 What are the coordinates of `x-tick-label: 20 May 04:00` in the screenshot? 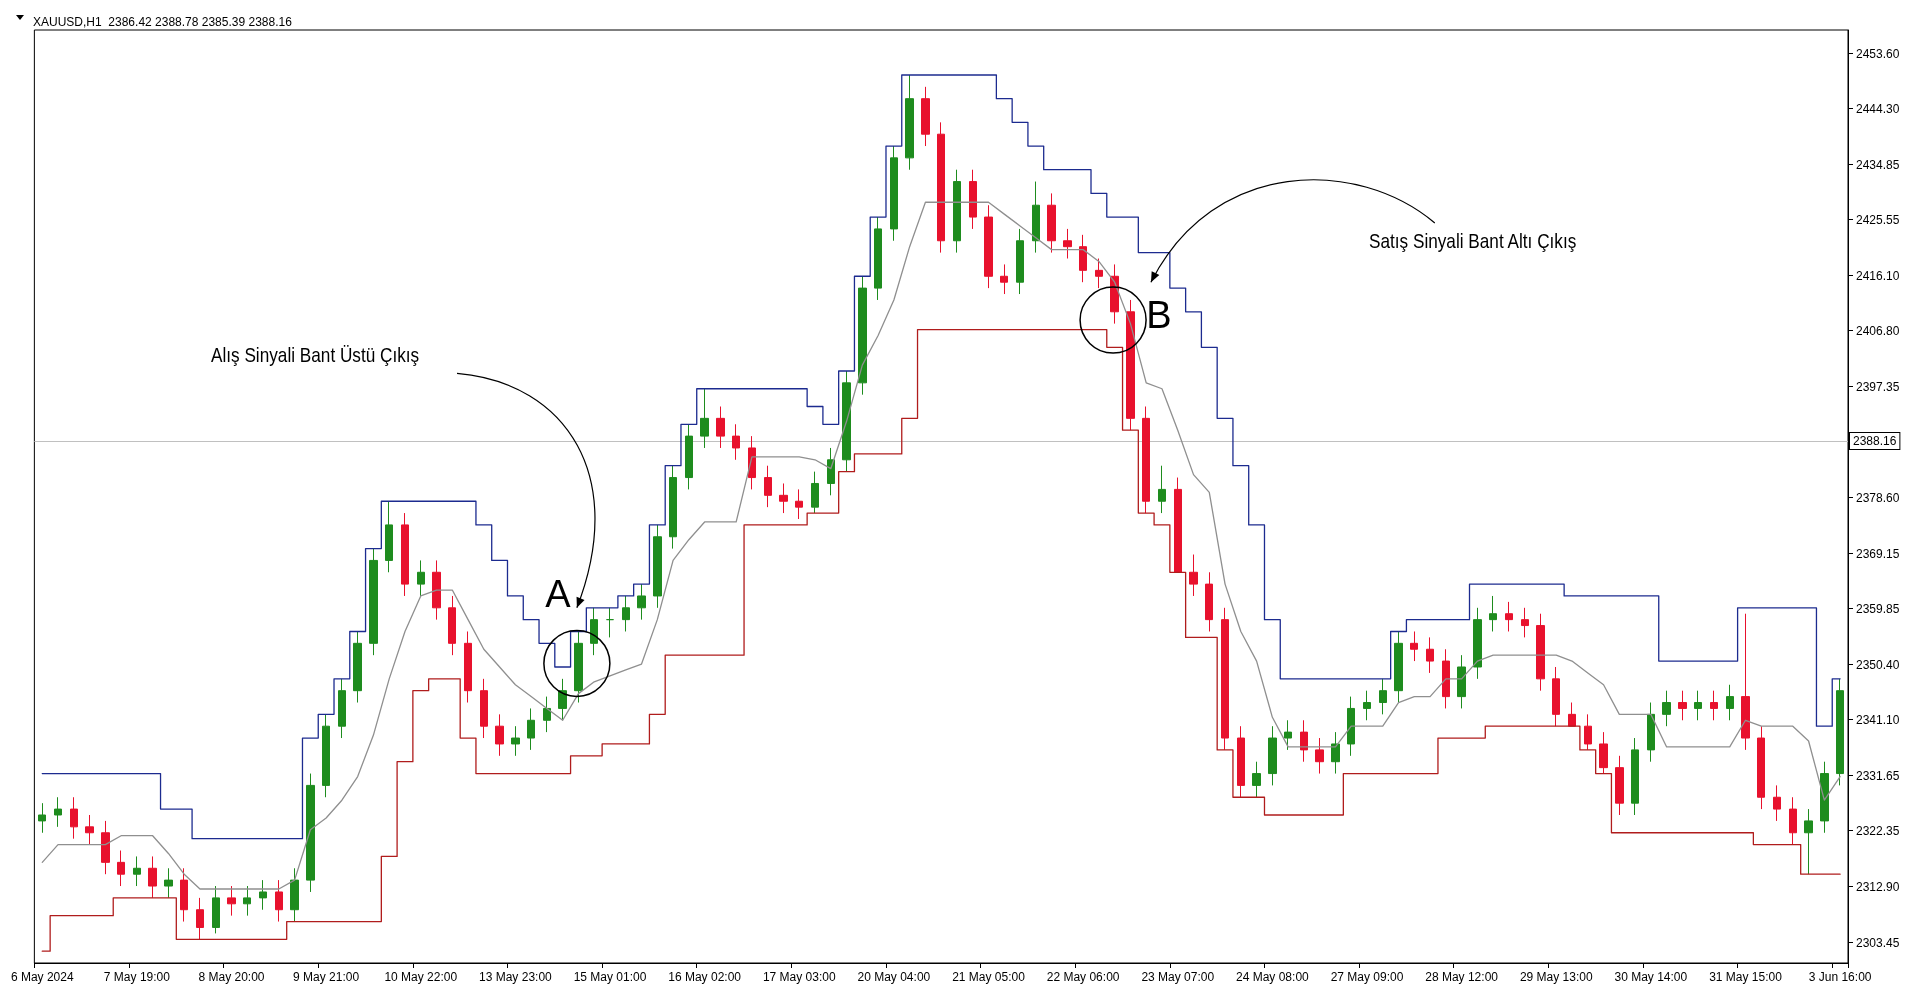 It's located at (894, 977).